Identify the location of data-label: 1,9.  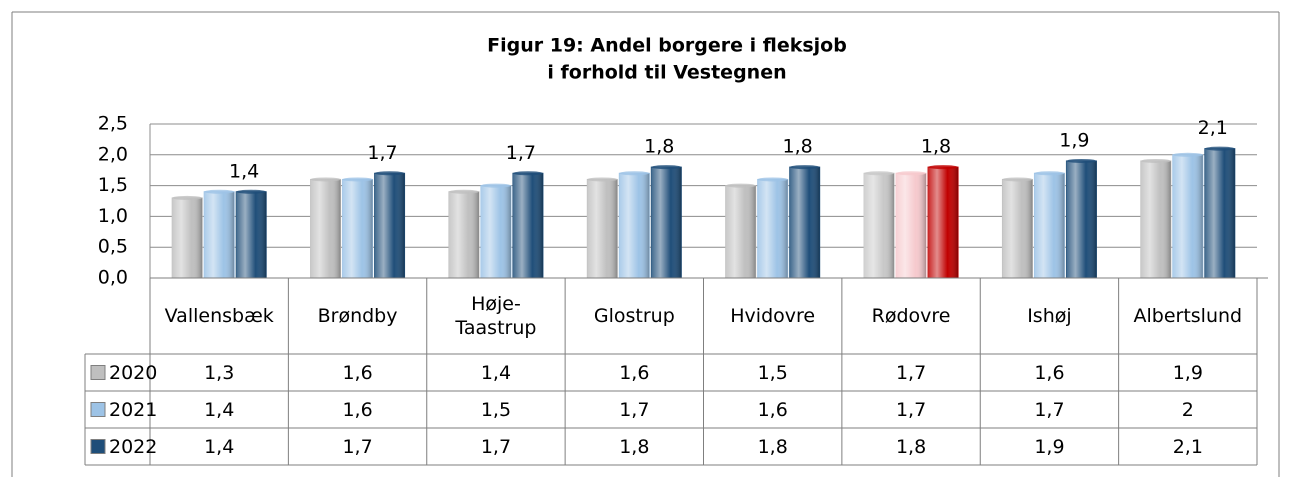
(1074, 140).